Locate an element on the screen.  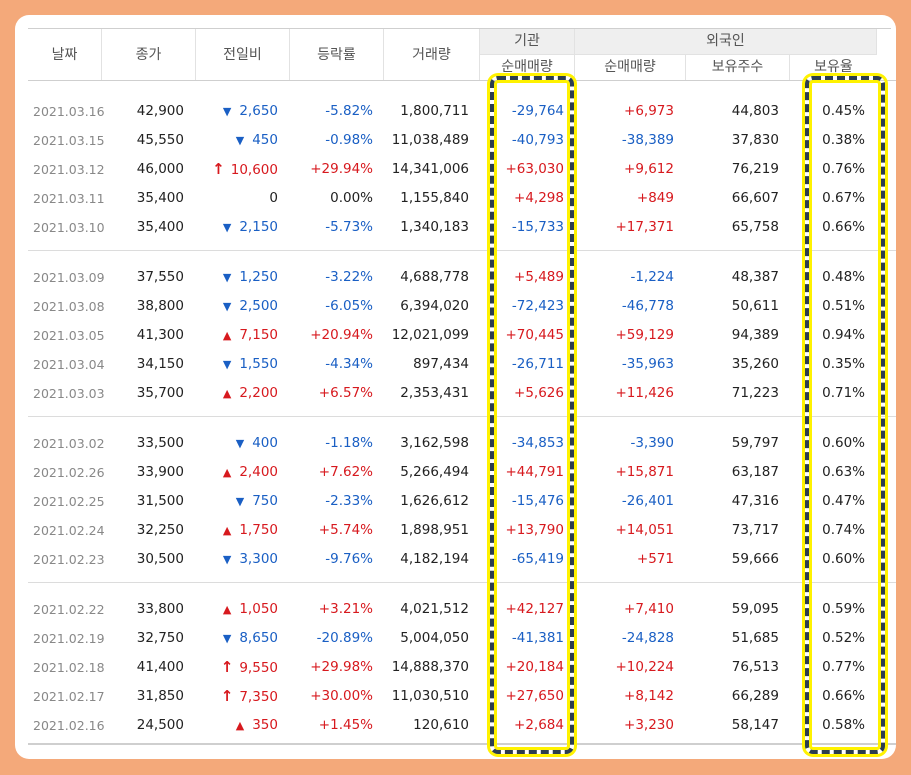
rate-cell: -20.89% is located at coordinates (344, 638).